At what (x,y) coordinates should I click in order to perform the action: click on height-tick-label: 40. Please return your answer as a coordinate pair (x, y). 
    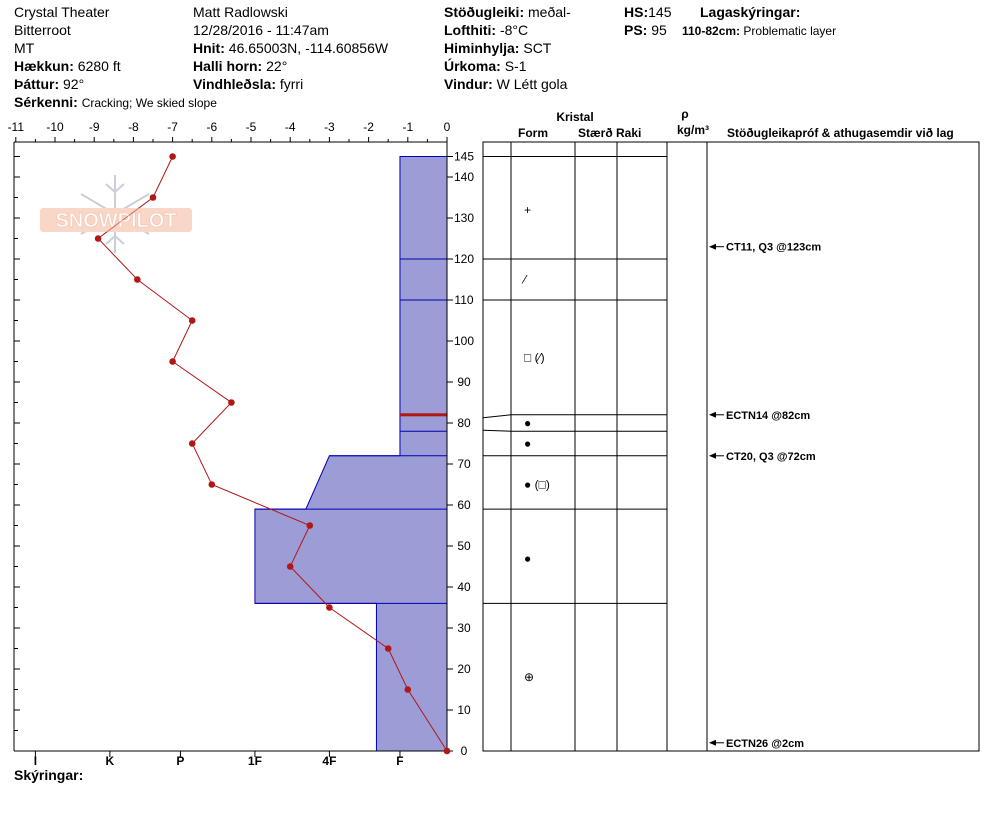
    Looking at the image, I should click on (464, 587).